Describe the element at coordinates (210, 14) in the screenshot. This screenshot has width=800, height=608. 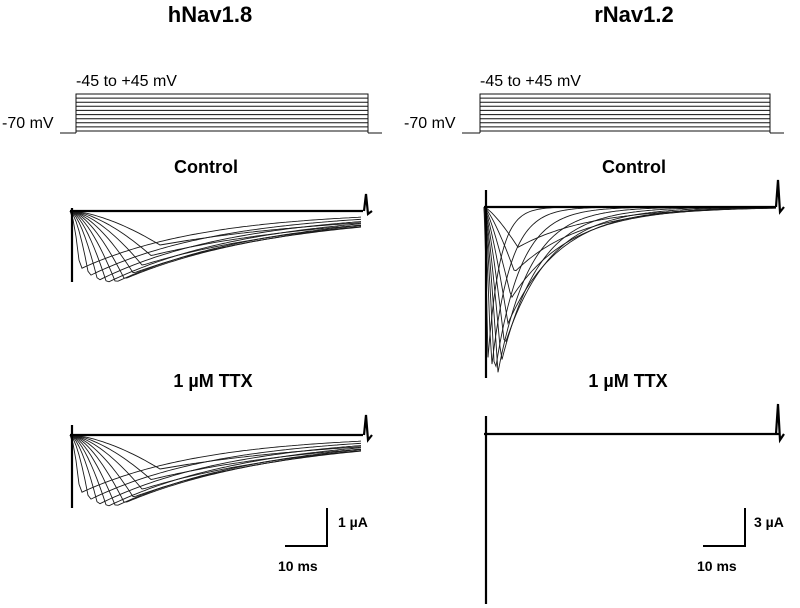
I see `panel-title: hNav1.8` at that location.